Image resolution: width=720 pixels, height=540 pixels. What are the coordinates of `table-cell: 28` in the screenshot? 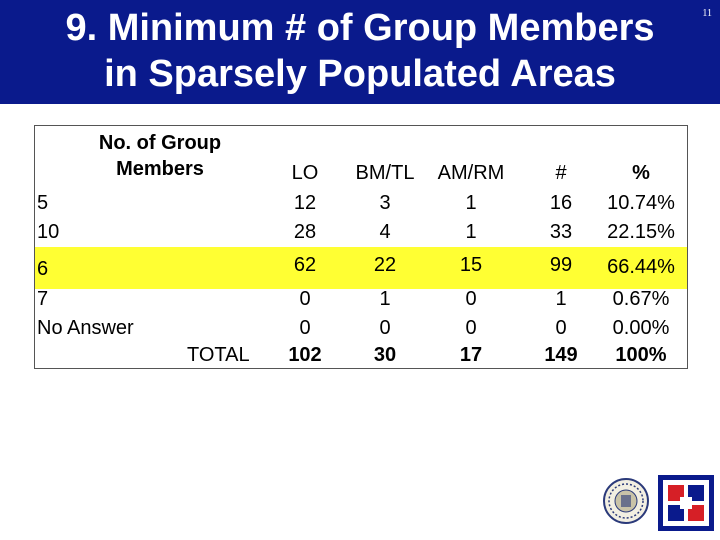 It's located at (305, 232).